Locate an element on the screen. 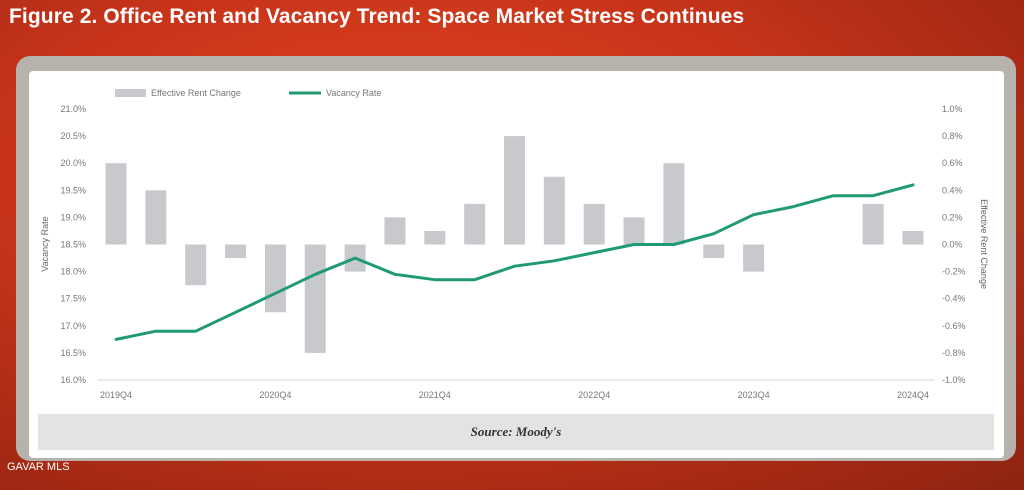 The width and height of the screenshot is (1024, 490). source-text: Source: Moody's is located at coordinates (516, 431).